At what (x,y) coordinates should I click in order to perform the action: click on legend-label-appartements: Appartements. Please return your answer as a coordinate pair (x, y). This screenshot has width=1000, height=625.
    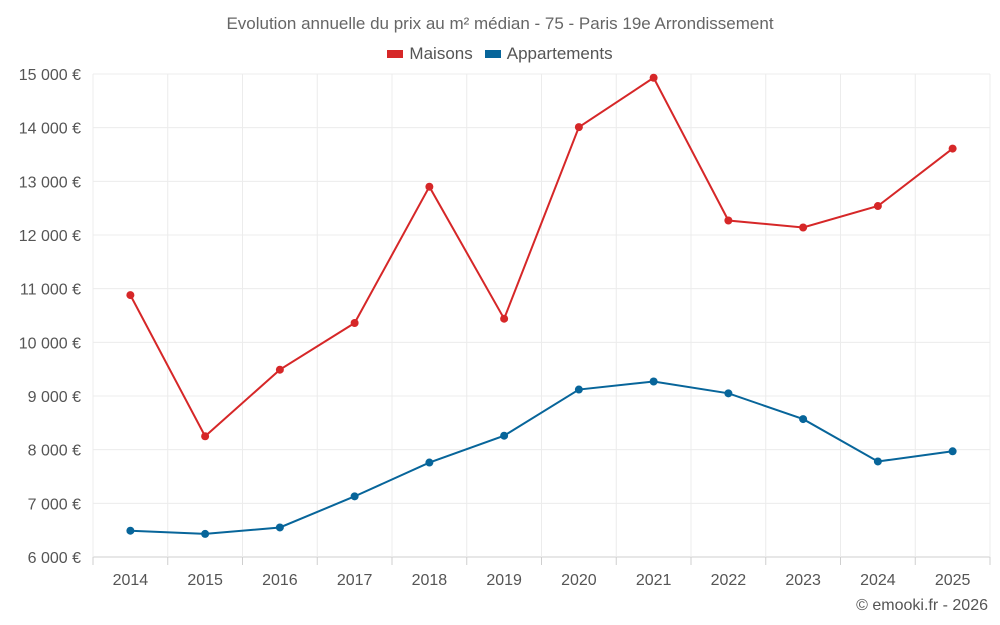
    Looking at the image, I should click on (559, 53).